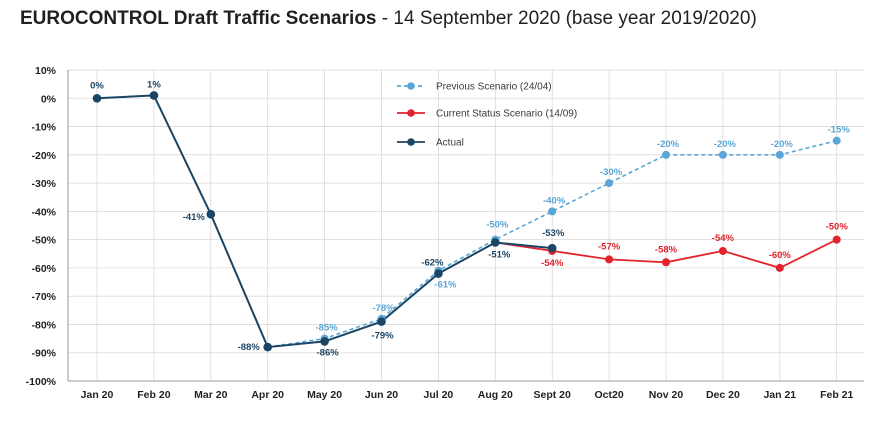 Image resolution: width=894 pixels, height=427 pixels. Describe the element at coordinates (46, 71) in the screenshot. I see `y-tick-label: 10%` at that location.